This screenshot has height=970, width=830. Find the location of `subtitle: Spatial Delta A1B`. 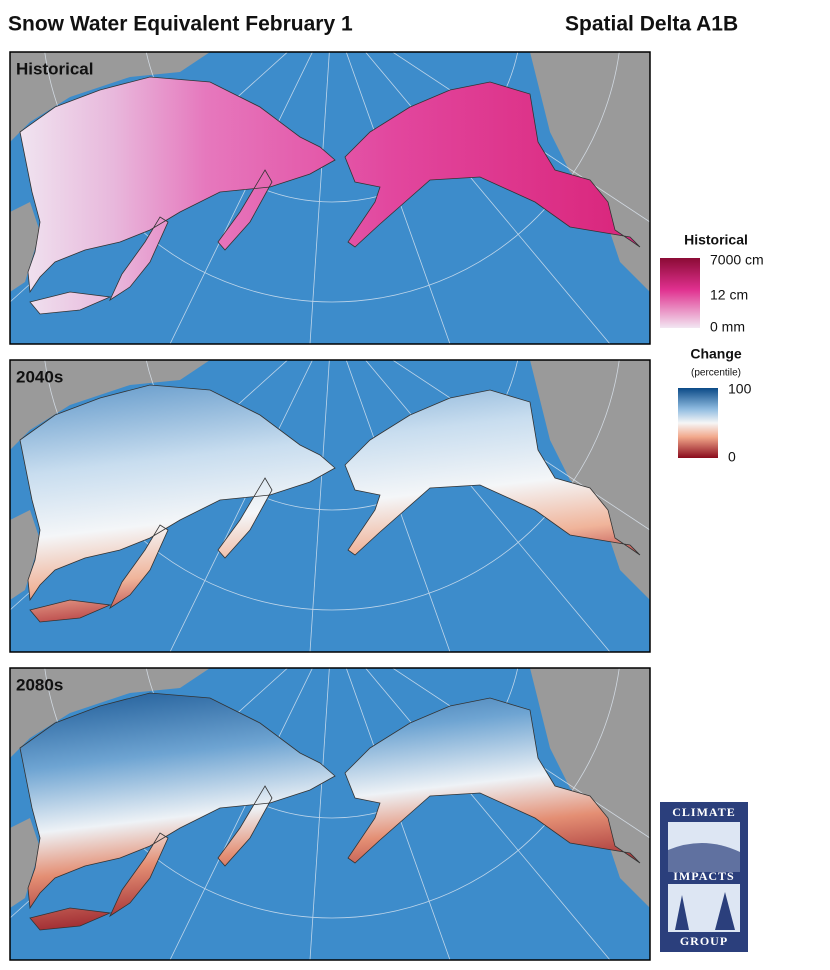

subtitle: Spatial Delta A1B is located at coordinates (651, 24).